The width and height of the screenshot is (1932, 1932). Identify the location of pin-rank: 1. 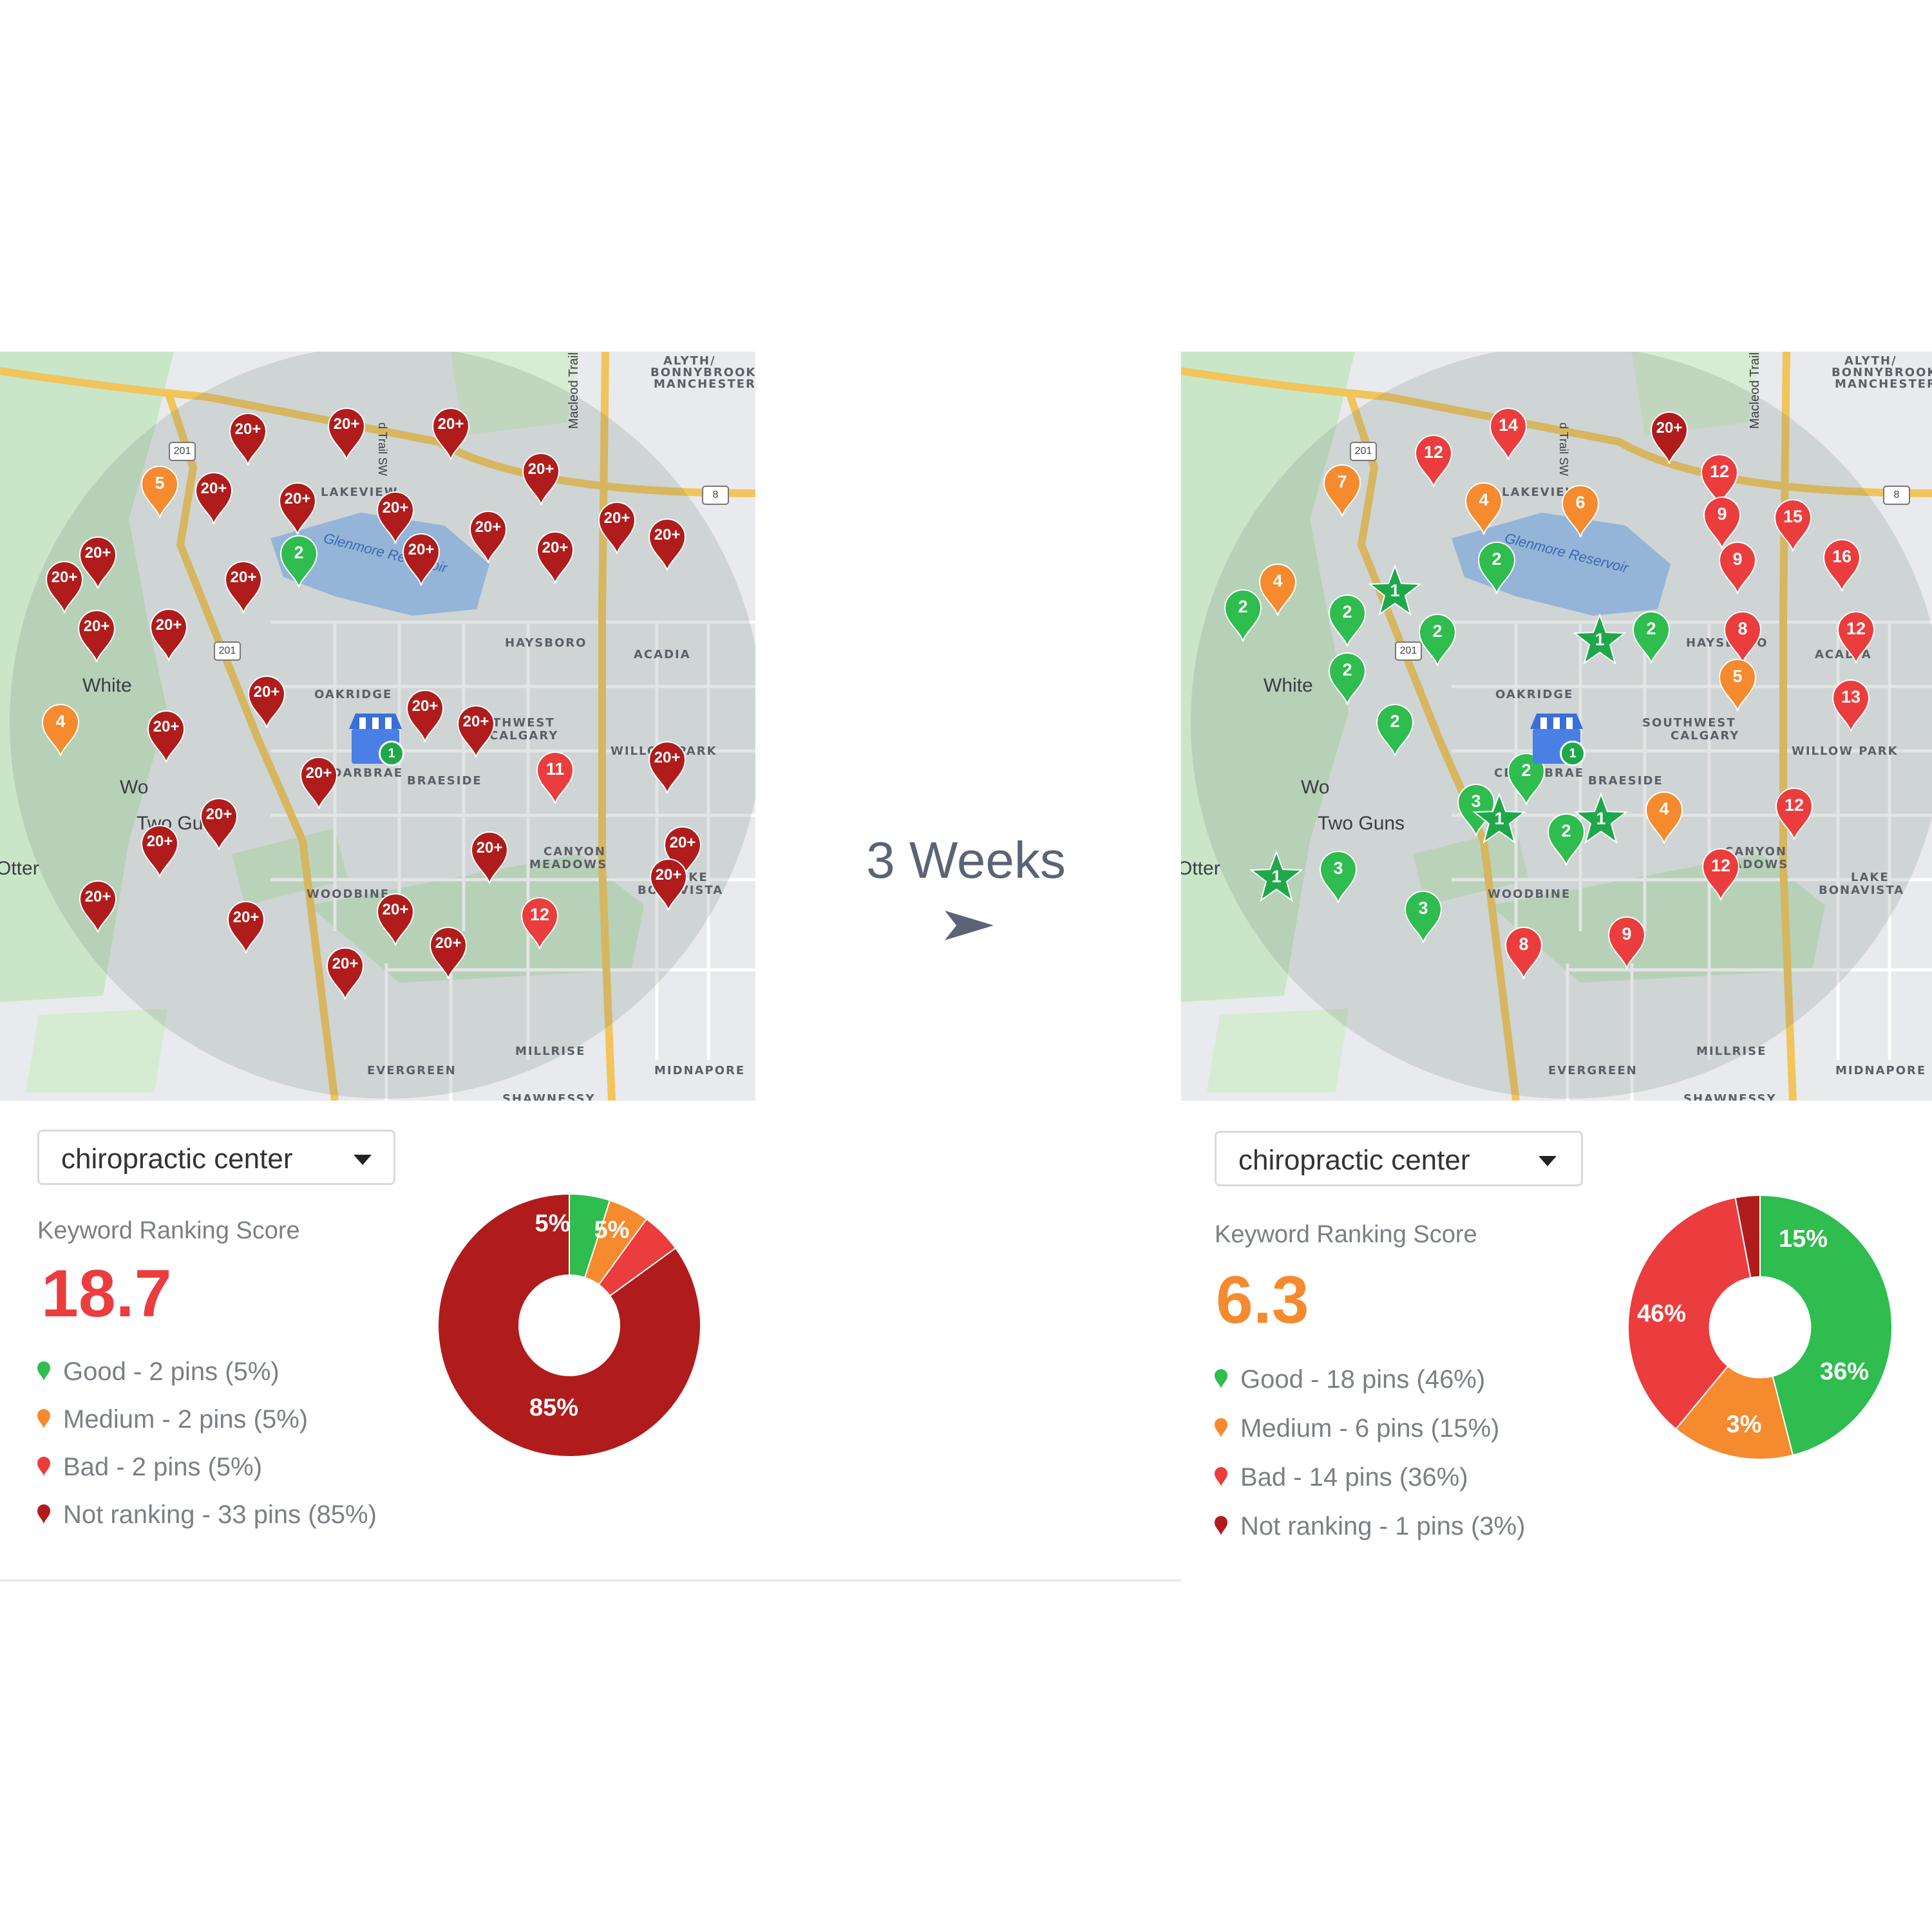
(1395, 590).